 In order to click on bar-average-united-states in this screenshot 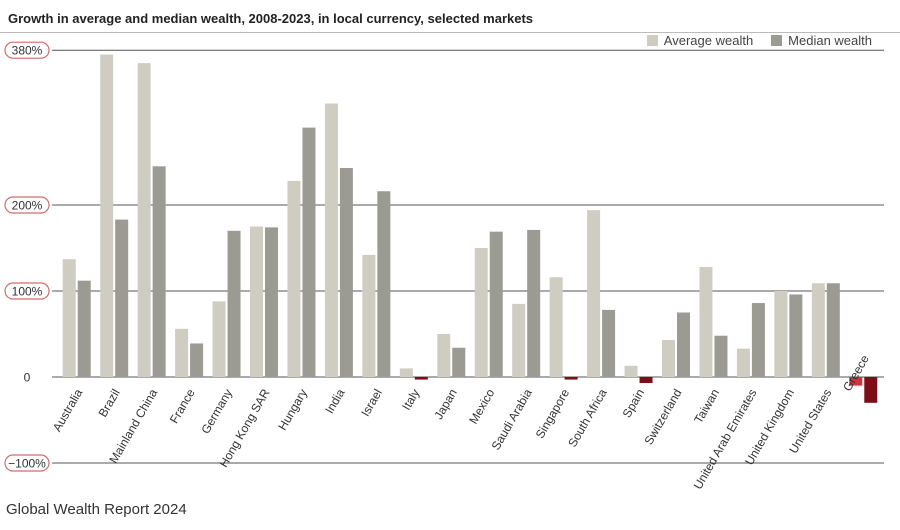, I will do `click(818, 330)`.